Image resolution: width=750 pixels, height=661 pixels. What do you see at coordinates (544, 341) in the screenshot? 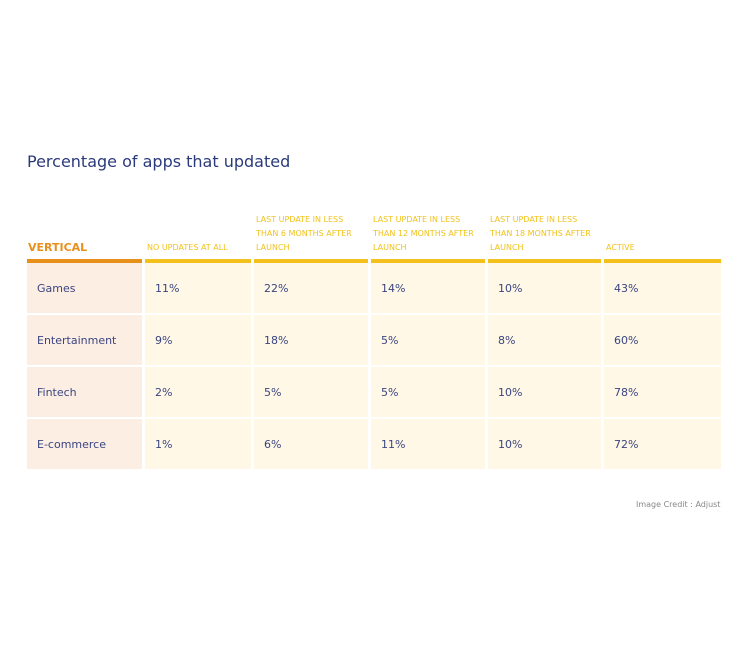
I see `value-cell: 8%` at bounding box center [544, 341].